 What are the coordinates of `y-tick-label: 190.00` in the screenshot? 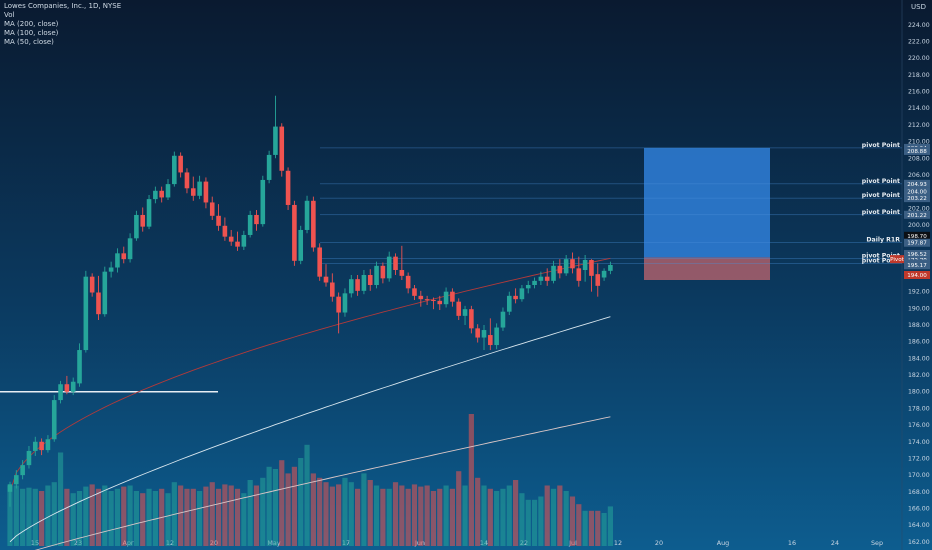 It's located at (919, 308).